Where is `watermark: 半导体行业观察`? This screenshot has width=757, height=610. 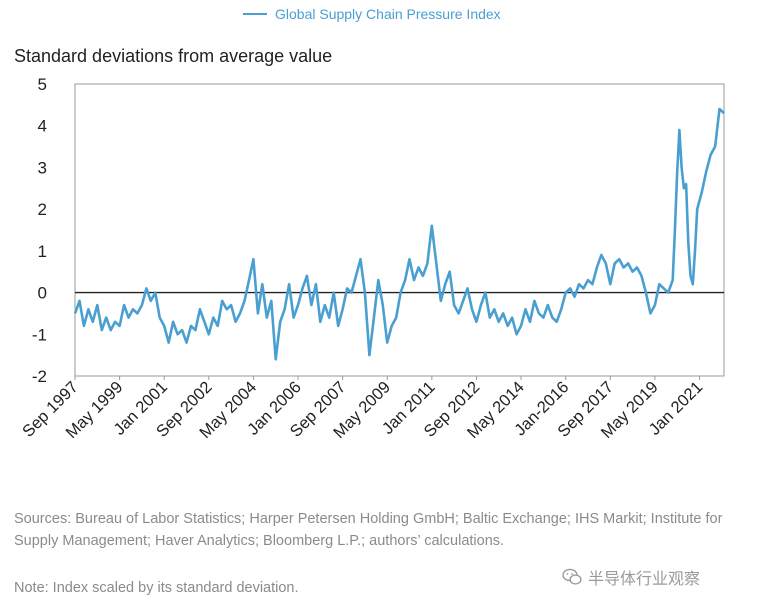
watermark: 半导体行业观察 is located at coordinates (631, 577).